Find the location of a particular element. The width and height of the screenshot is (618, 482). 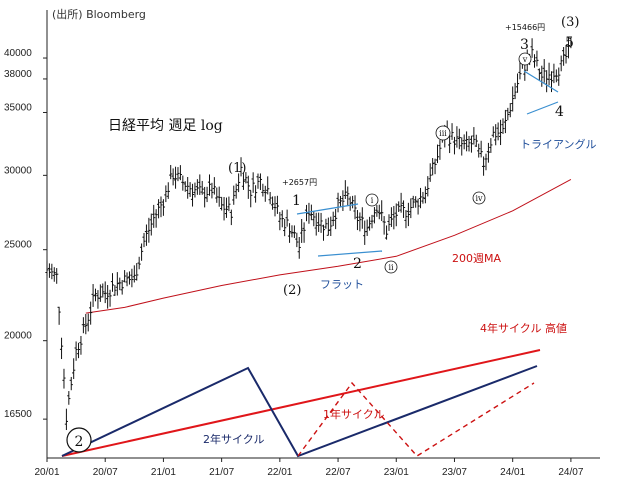

y-tick-label: 16500 is located at coordinates (18, 414).